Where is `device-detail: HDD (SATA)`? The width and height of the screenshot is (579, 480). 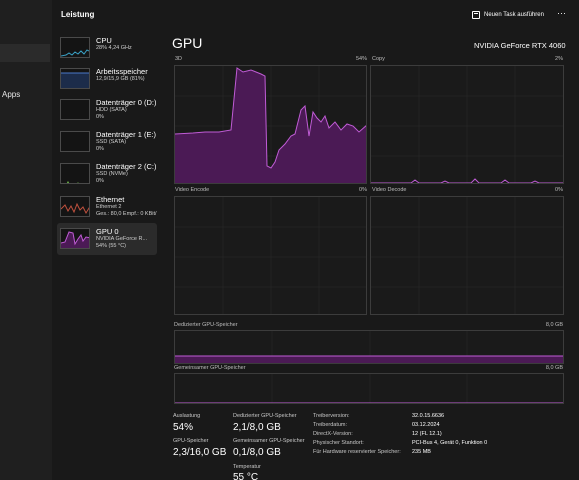
device-detail: HDD (SATA) is located at coordinates (111, 110).